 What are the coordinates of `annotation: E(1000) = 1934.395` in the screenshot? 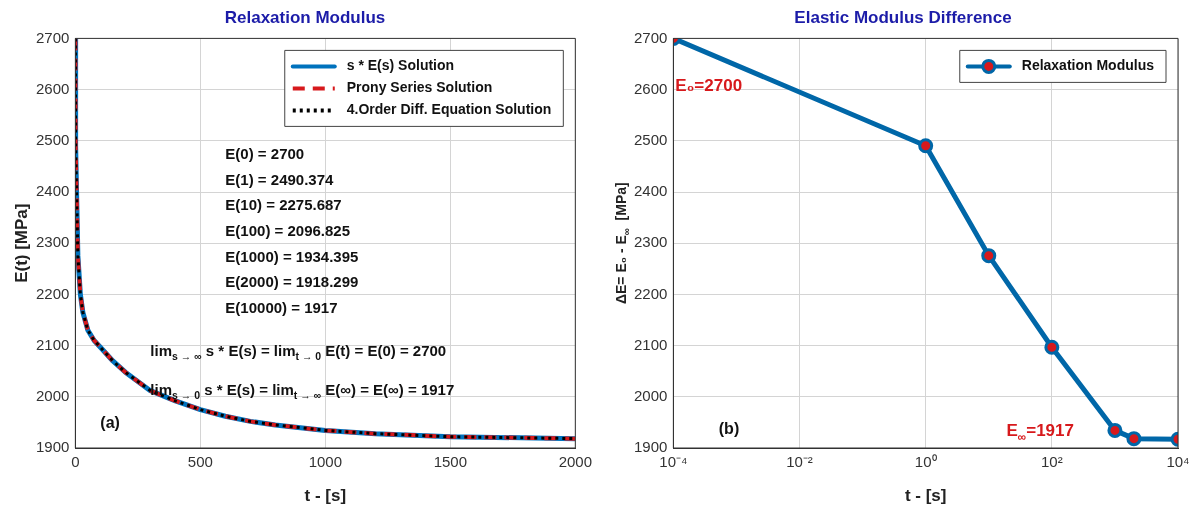 It's located at (292, 256).